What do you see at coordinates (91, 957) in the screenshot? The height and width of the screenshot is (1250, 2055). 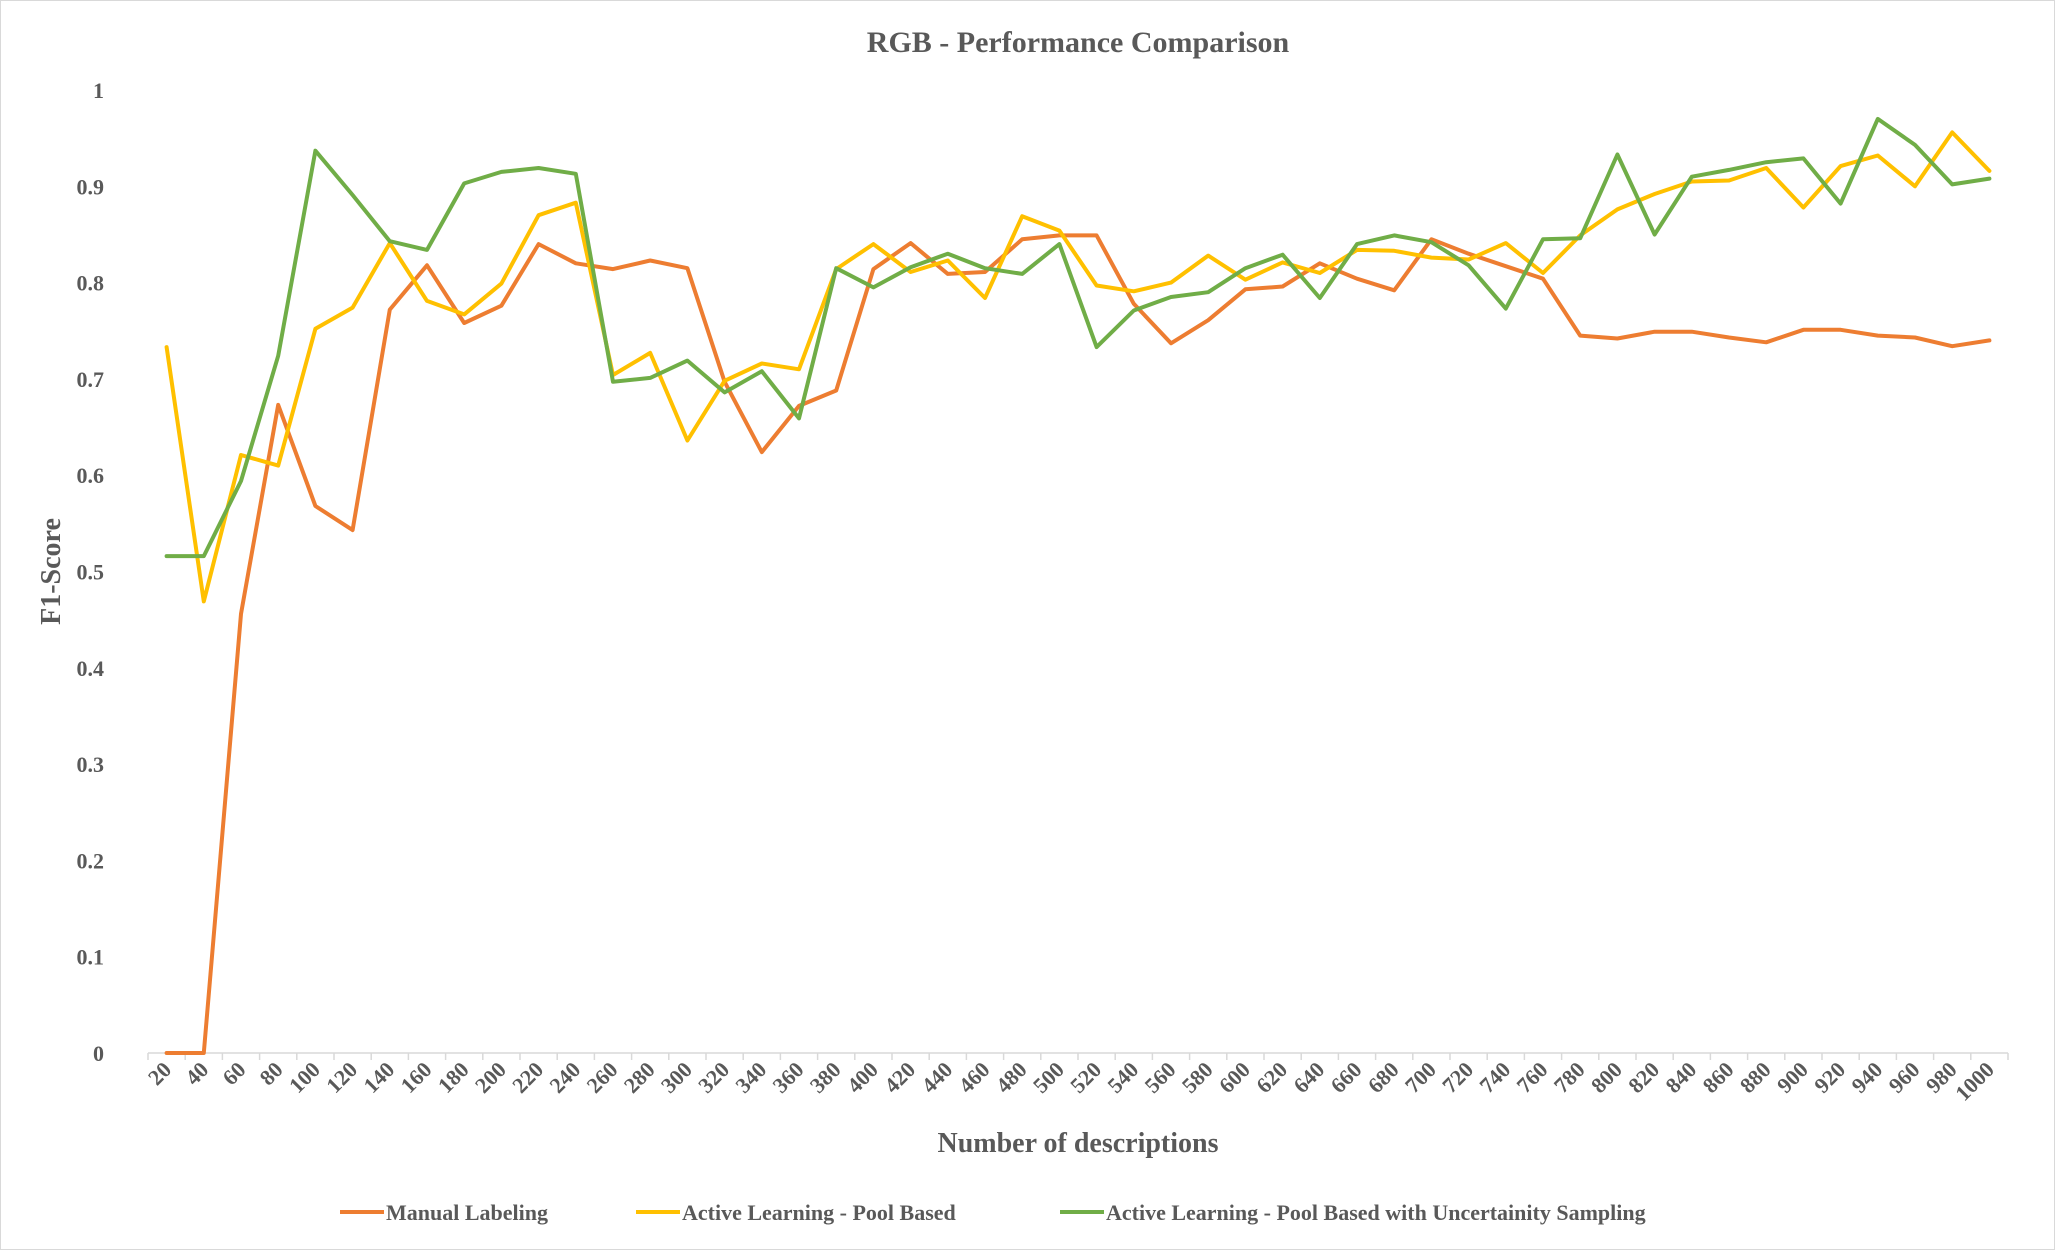 I see `y-tick-label: 0.1` at bounding box center [91, 957].